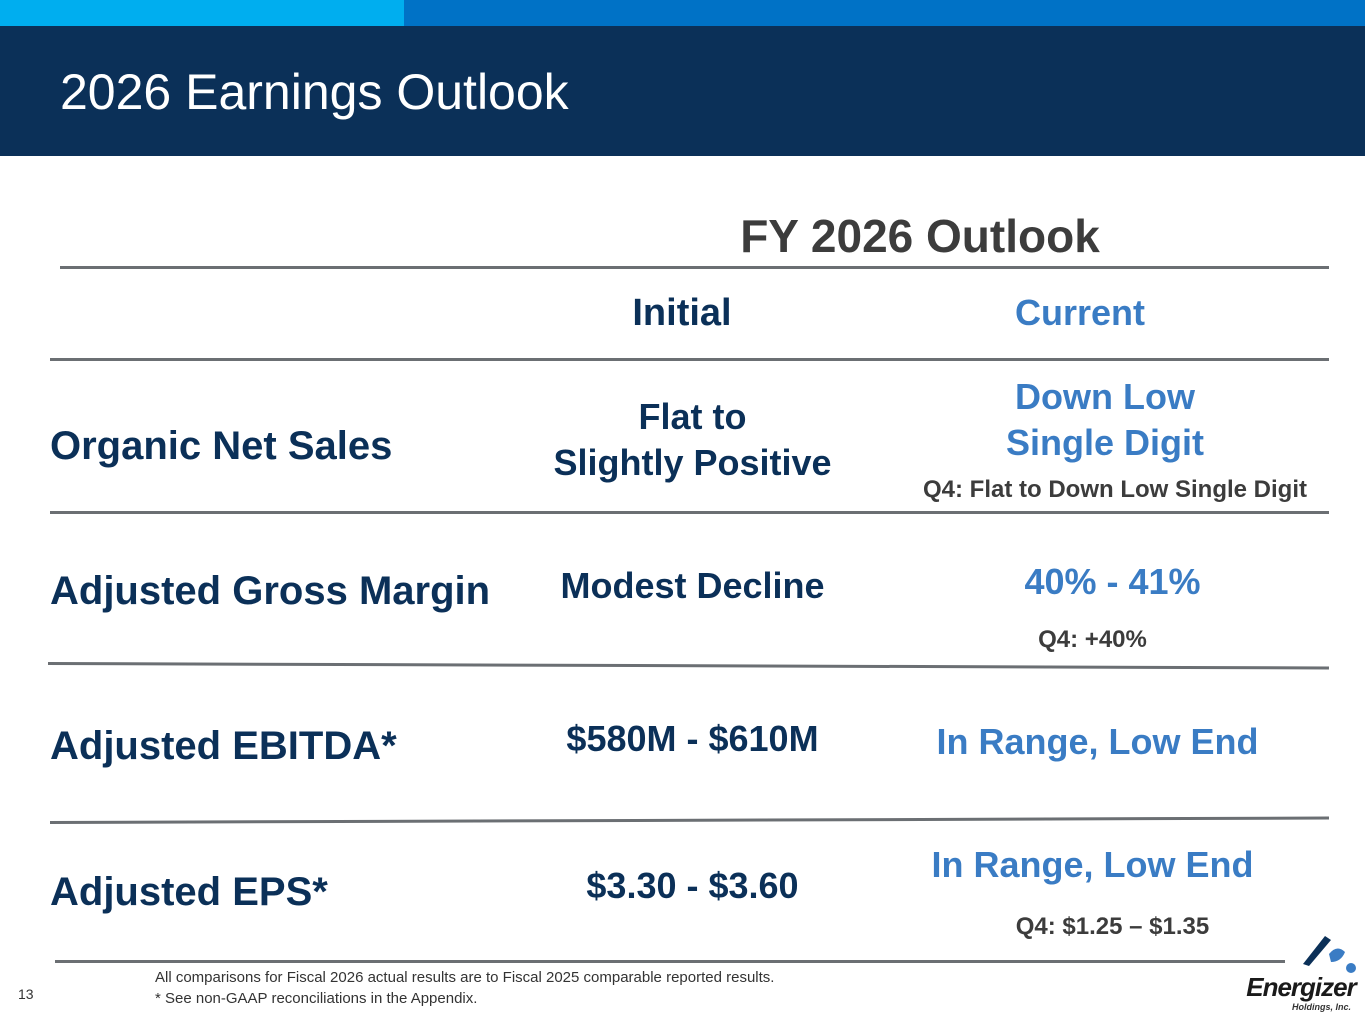 The image size is (1365, 1024). Describe the element at coordinates (314, 92) in the screenshot. I see `page-title: 2026 Earnings Outlook` at that location.